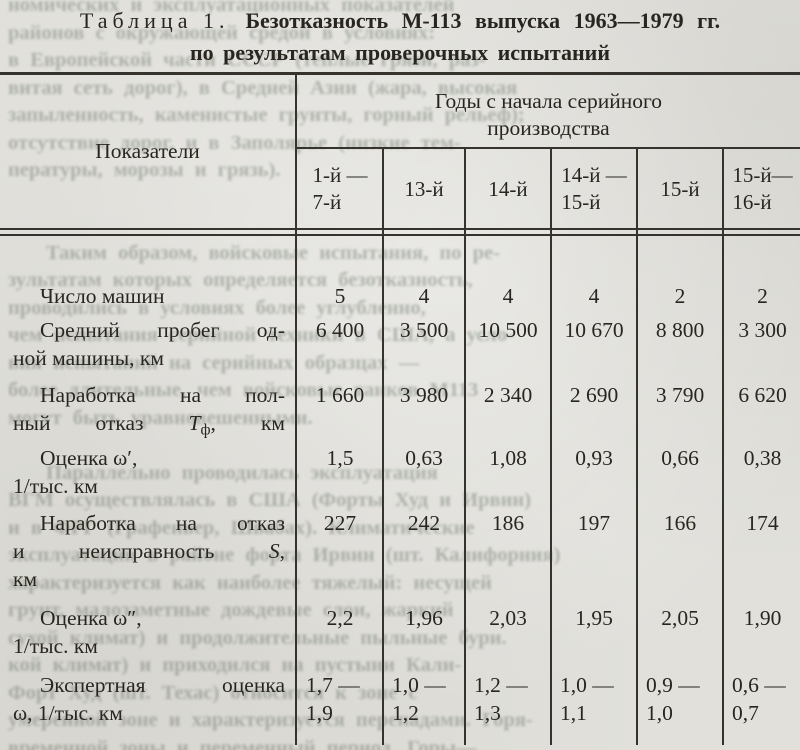 Image resolution: width=800 pixels, height=750 pixels. Describe the element at coordinates (147, 632) in the screenshot. I see `row-label-ocenka-omega-dblprime: Оценка ω″, 1/тыс. км` at that location.